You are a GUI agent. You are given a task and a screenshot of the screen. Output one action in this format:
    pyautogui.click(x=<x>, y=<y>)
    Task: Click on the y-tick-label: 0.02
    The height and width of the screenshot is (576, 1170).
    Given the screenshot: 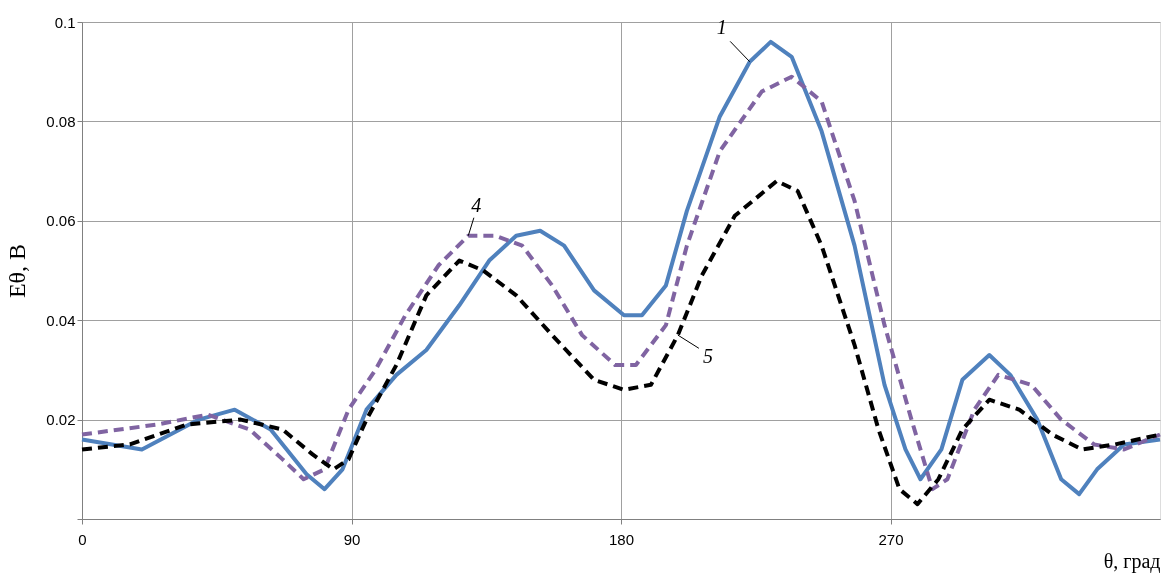 What is the action you would take?
    pyautogui.click(x=61, y=420)
    